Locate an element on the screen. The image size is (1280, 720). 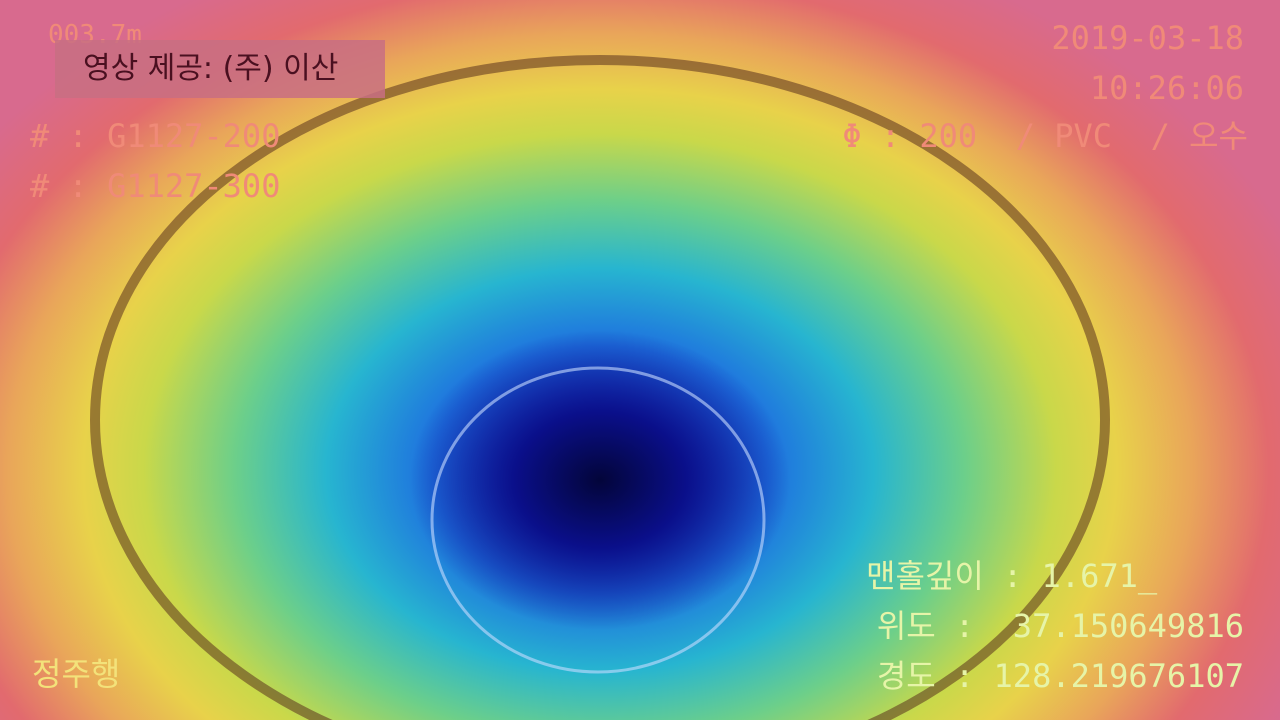
latitude: 위도 : 37.150649816 is located at coordinates (1060, 626).